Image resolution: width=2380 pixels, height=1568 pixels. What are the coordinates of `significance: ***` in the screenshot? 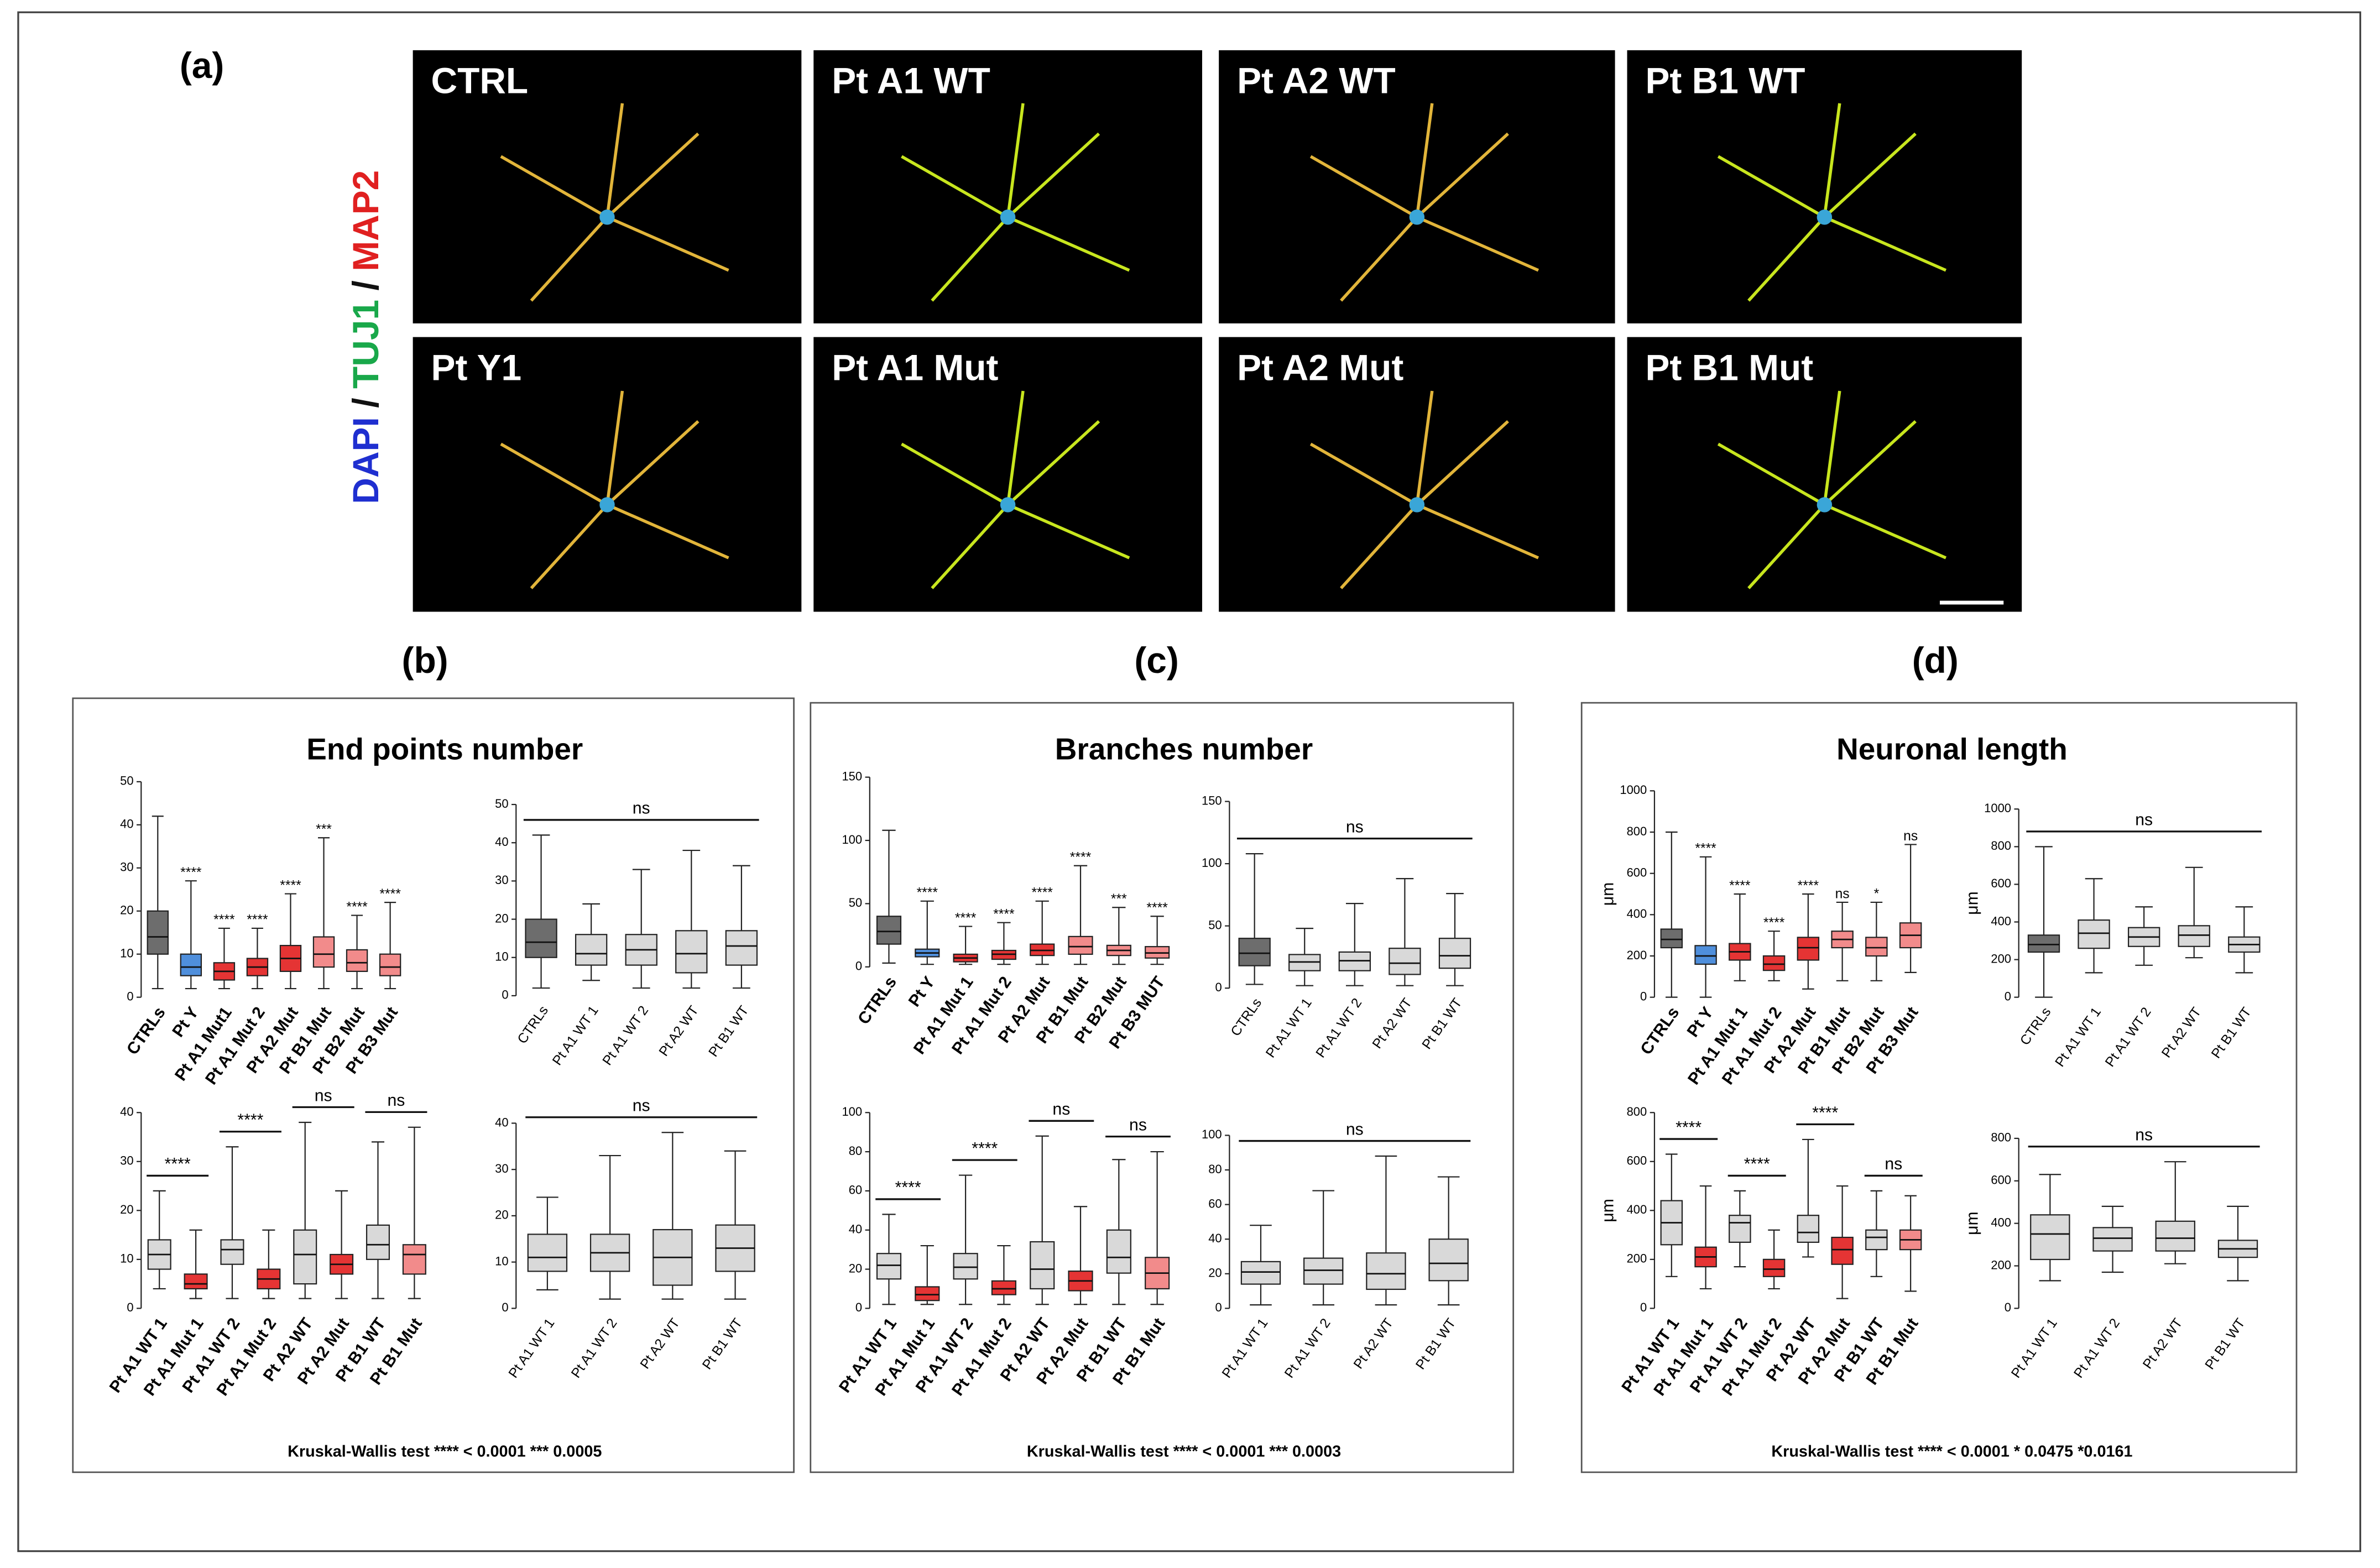 It's located at (324, 830).